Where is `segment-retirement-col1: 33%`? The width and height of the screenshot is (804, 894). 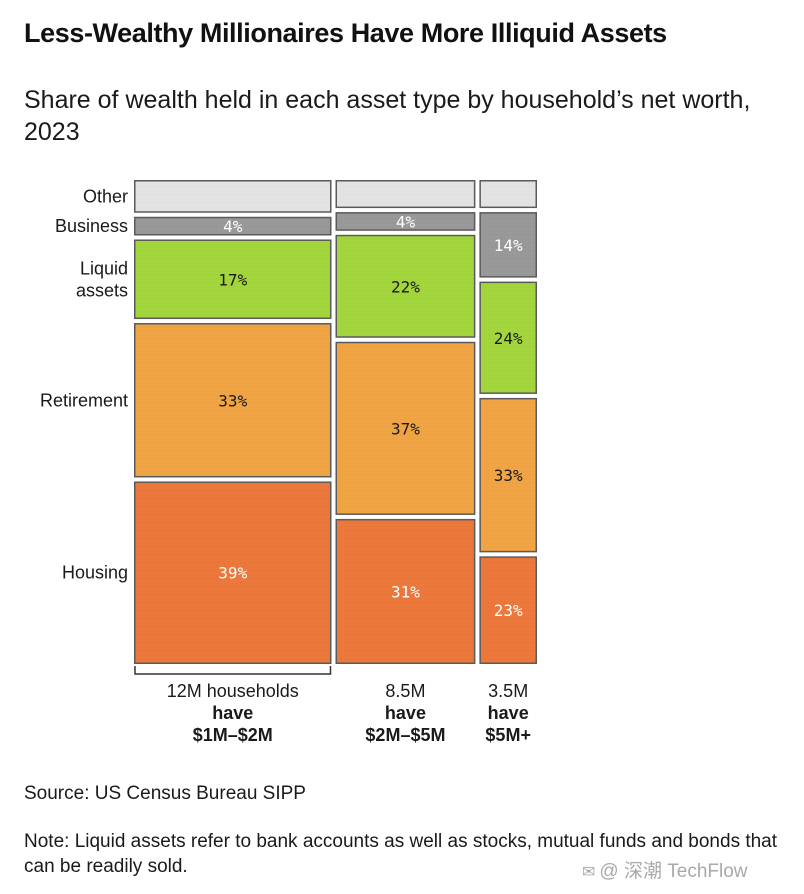 segment-retirement-col1: 33% is located at coordinates (233, 400).